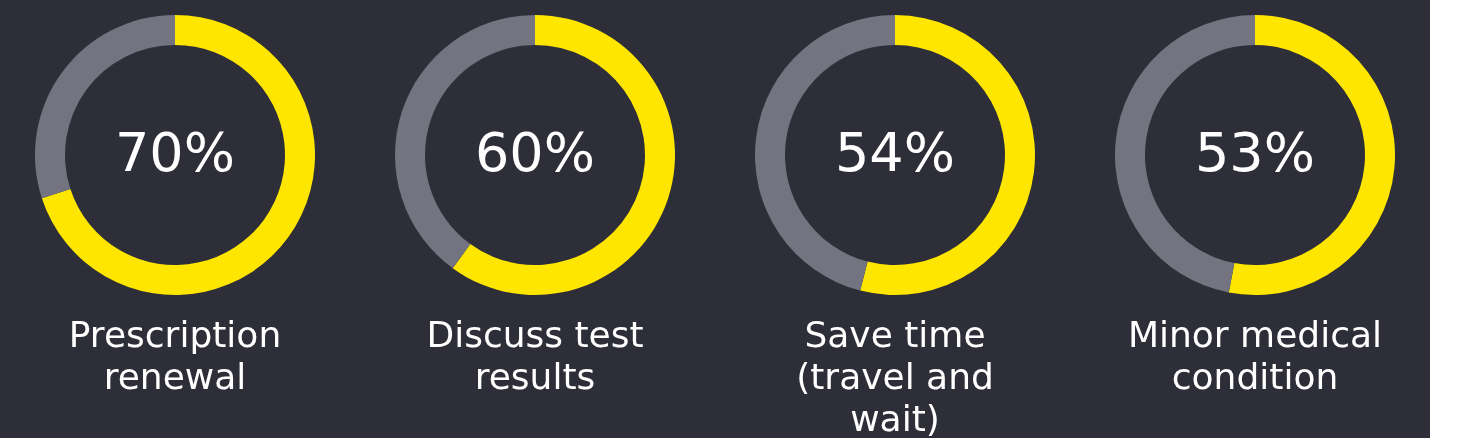  What do you see at coordinates (895, 376) in the screenshot?
I see `text: Save time (travel and wait)` at bounding box center [895, 376].